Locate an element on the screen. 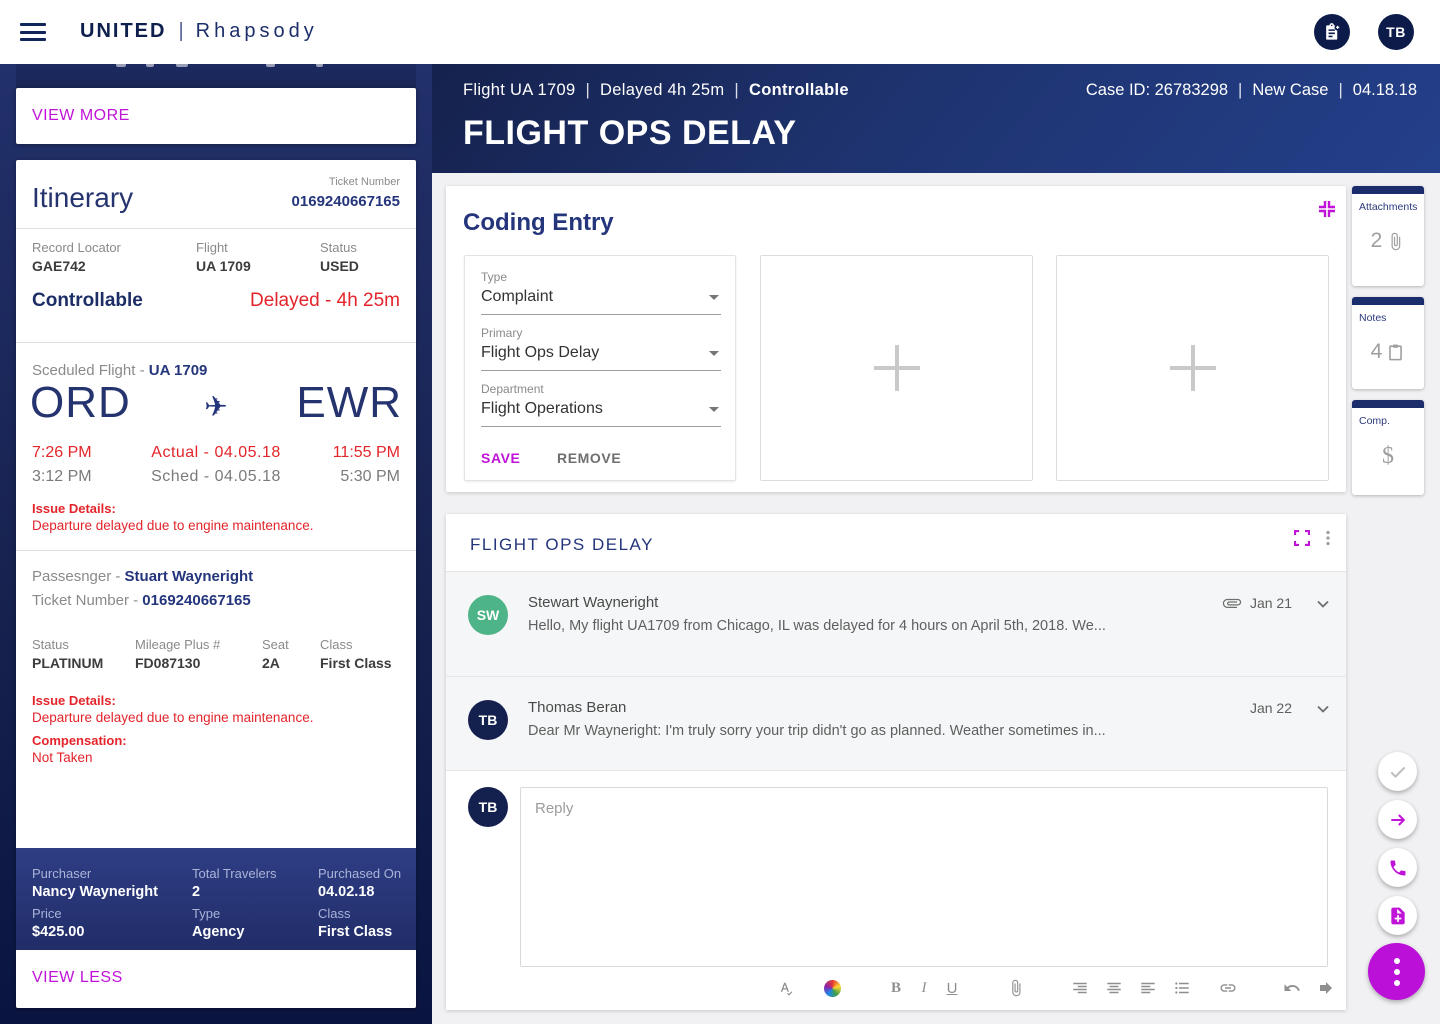 Image resolution: width=1440 pixels, height=1024 pixels. clipboard-add-icon is located at coordinates (1333, 31).